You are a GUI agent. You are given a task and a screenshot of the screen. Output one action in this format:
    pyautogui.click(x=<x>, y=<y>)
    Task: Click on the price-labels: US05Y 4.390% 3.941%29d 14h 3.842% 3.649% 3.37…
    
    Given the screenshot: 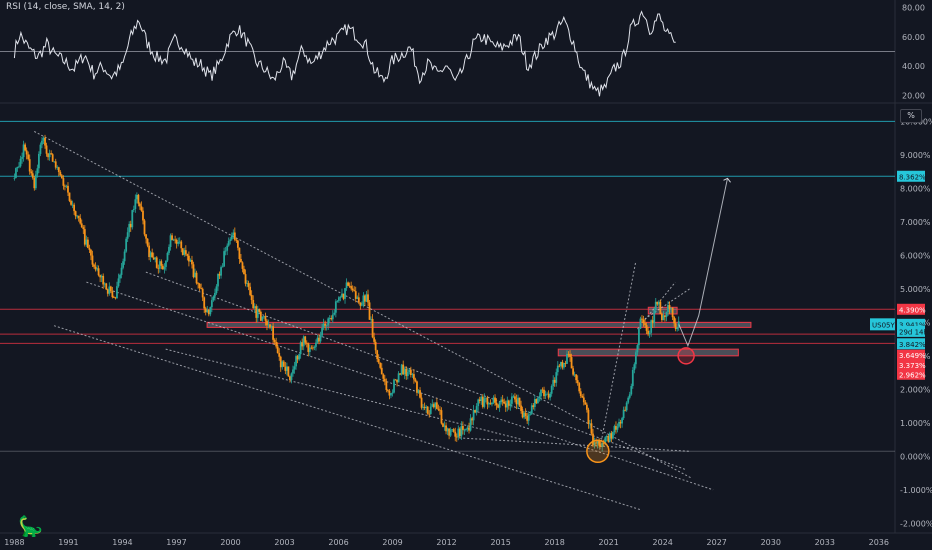 What is the action you would take?
    pyautogui.click(x=899, y=275)
    